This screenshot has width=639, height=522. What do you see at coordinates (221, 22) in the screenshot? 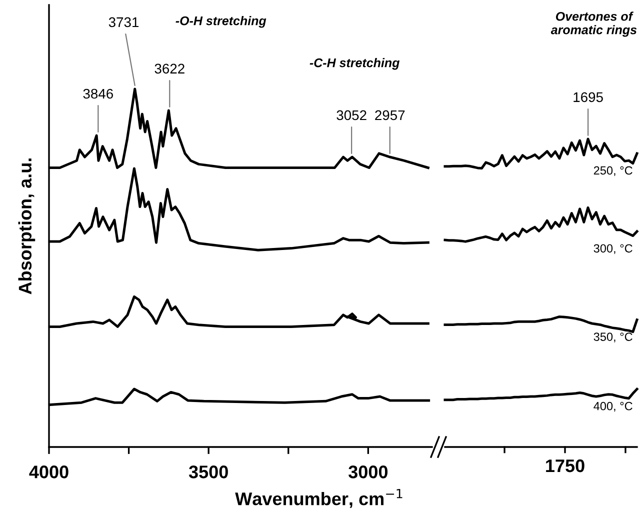
I see `text: -O-H stretching` at bounding box center [221, 22].